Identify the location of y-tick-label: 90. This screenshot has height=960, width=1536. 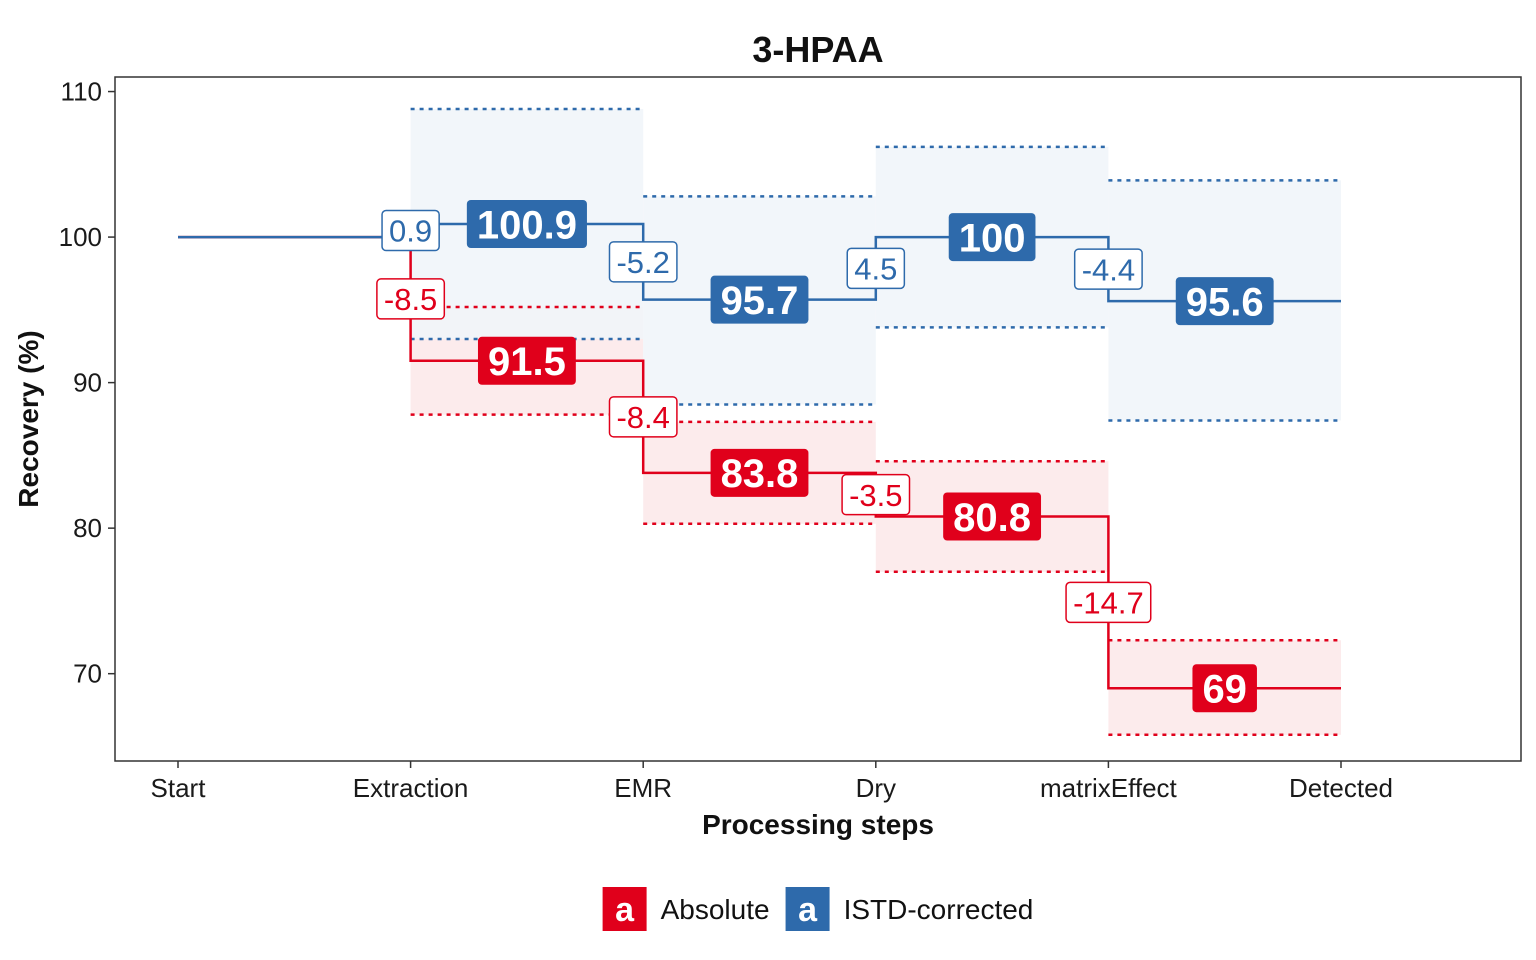
(87, 383).